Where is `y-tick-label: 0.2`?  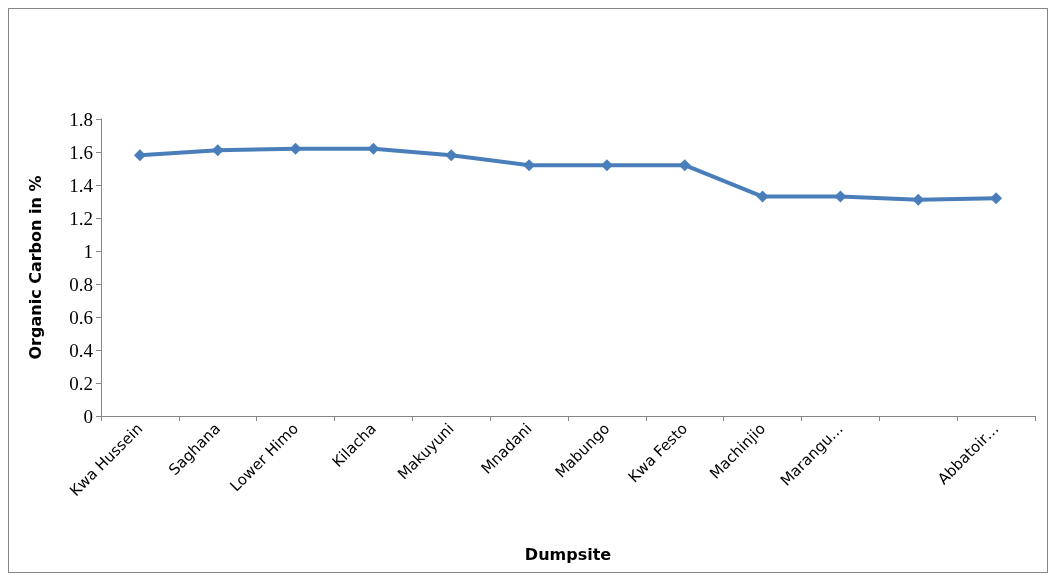
y-tick-label: 0.2 is located at coordinates (81, 383).